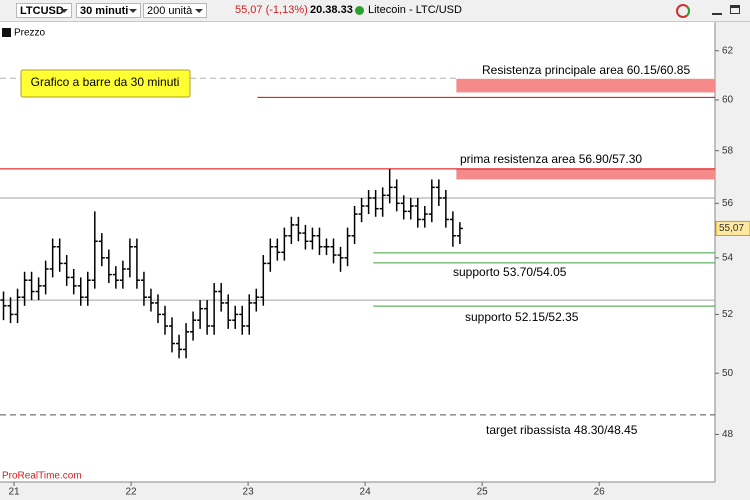  Describe the element at coordinates (600, 492) in the screenshot. I see `x-tick-label: 26` at that location.